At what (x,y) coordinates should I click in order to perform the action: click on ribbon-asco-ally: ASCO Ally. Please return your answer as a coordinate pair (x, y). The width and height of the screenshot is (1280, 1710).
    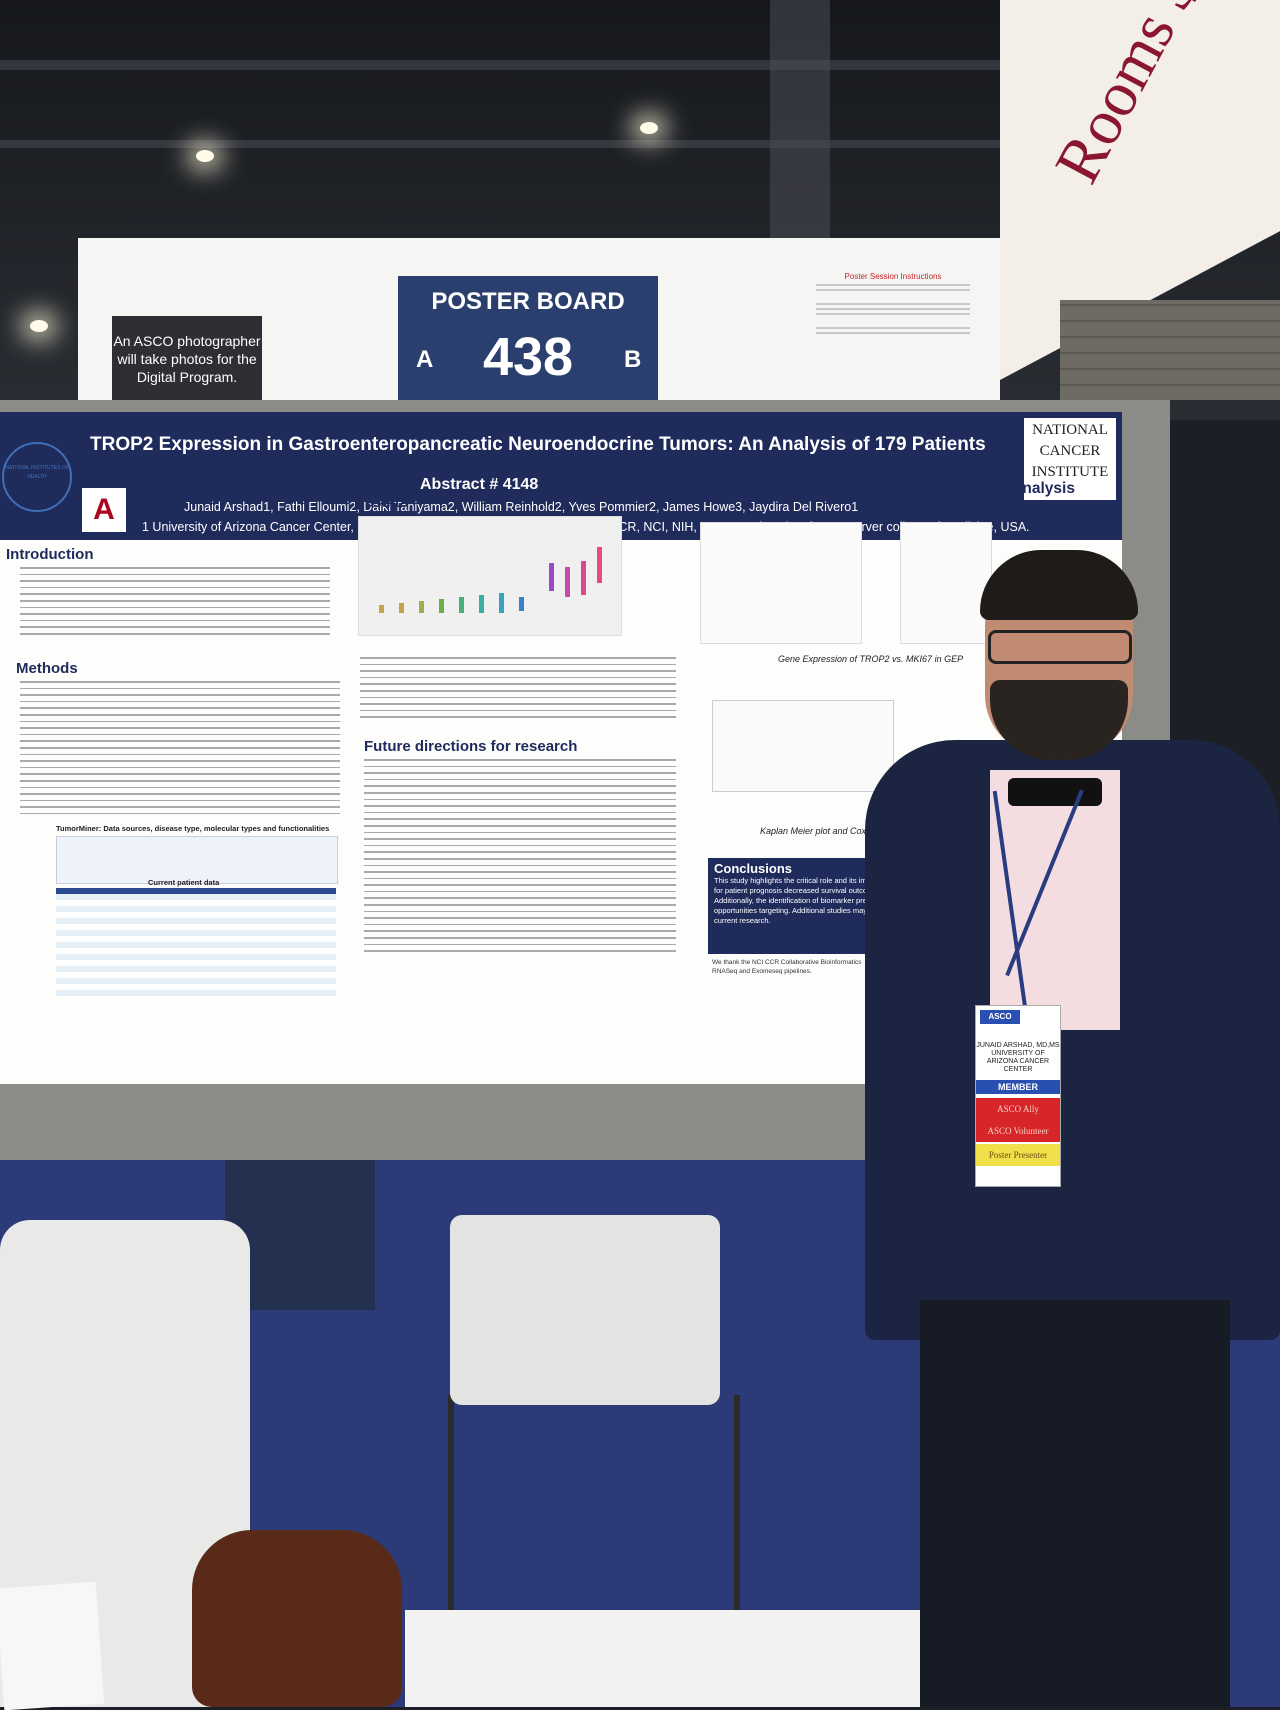
    Looking at the image, I should click on (1018, 1109).